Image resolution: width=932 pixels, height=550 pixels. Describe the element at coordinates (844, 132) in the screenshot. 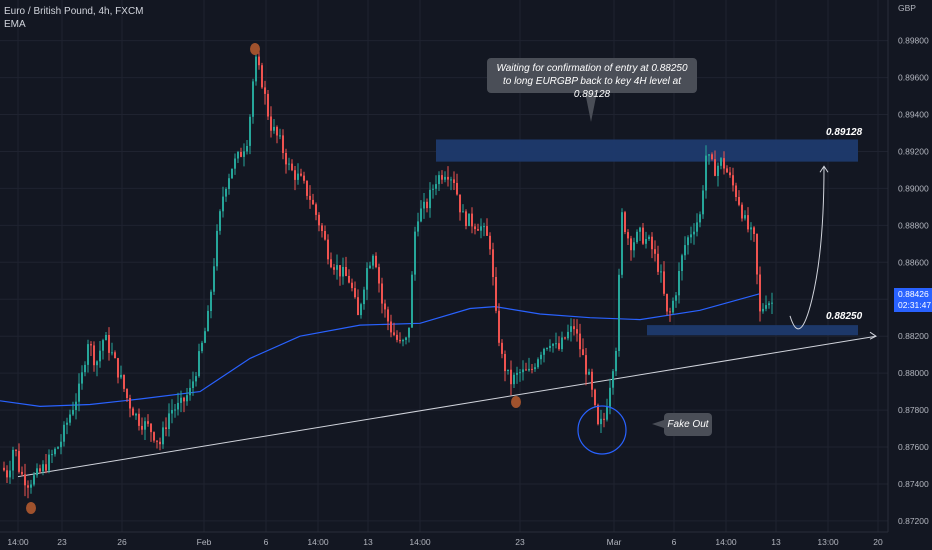

I see `upper-level-label: 0.89128` at that location.